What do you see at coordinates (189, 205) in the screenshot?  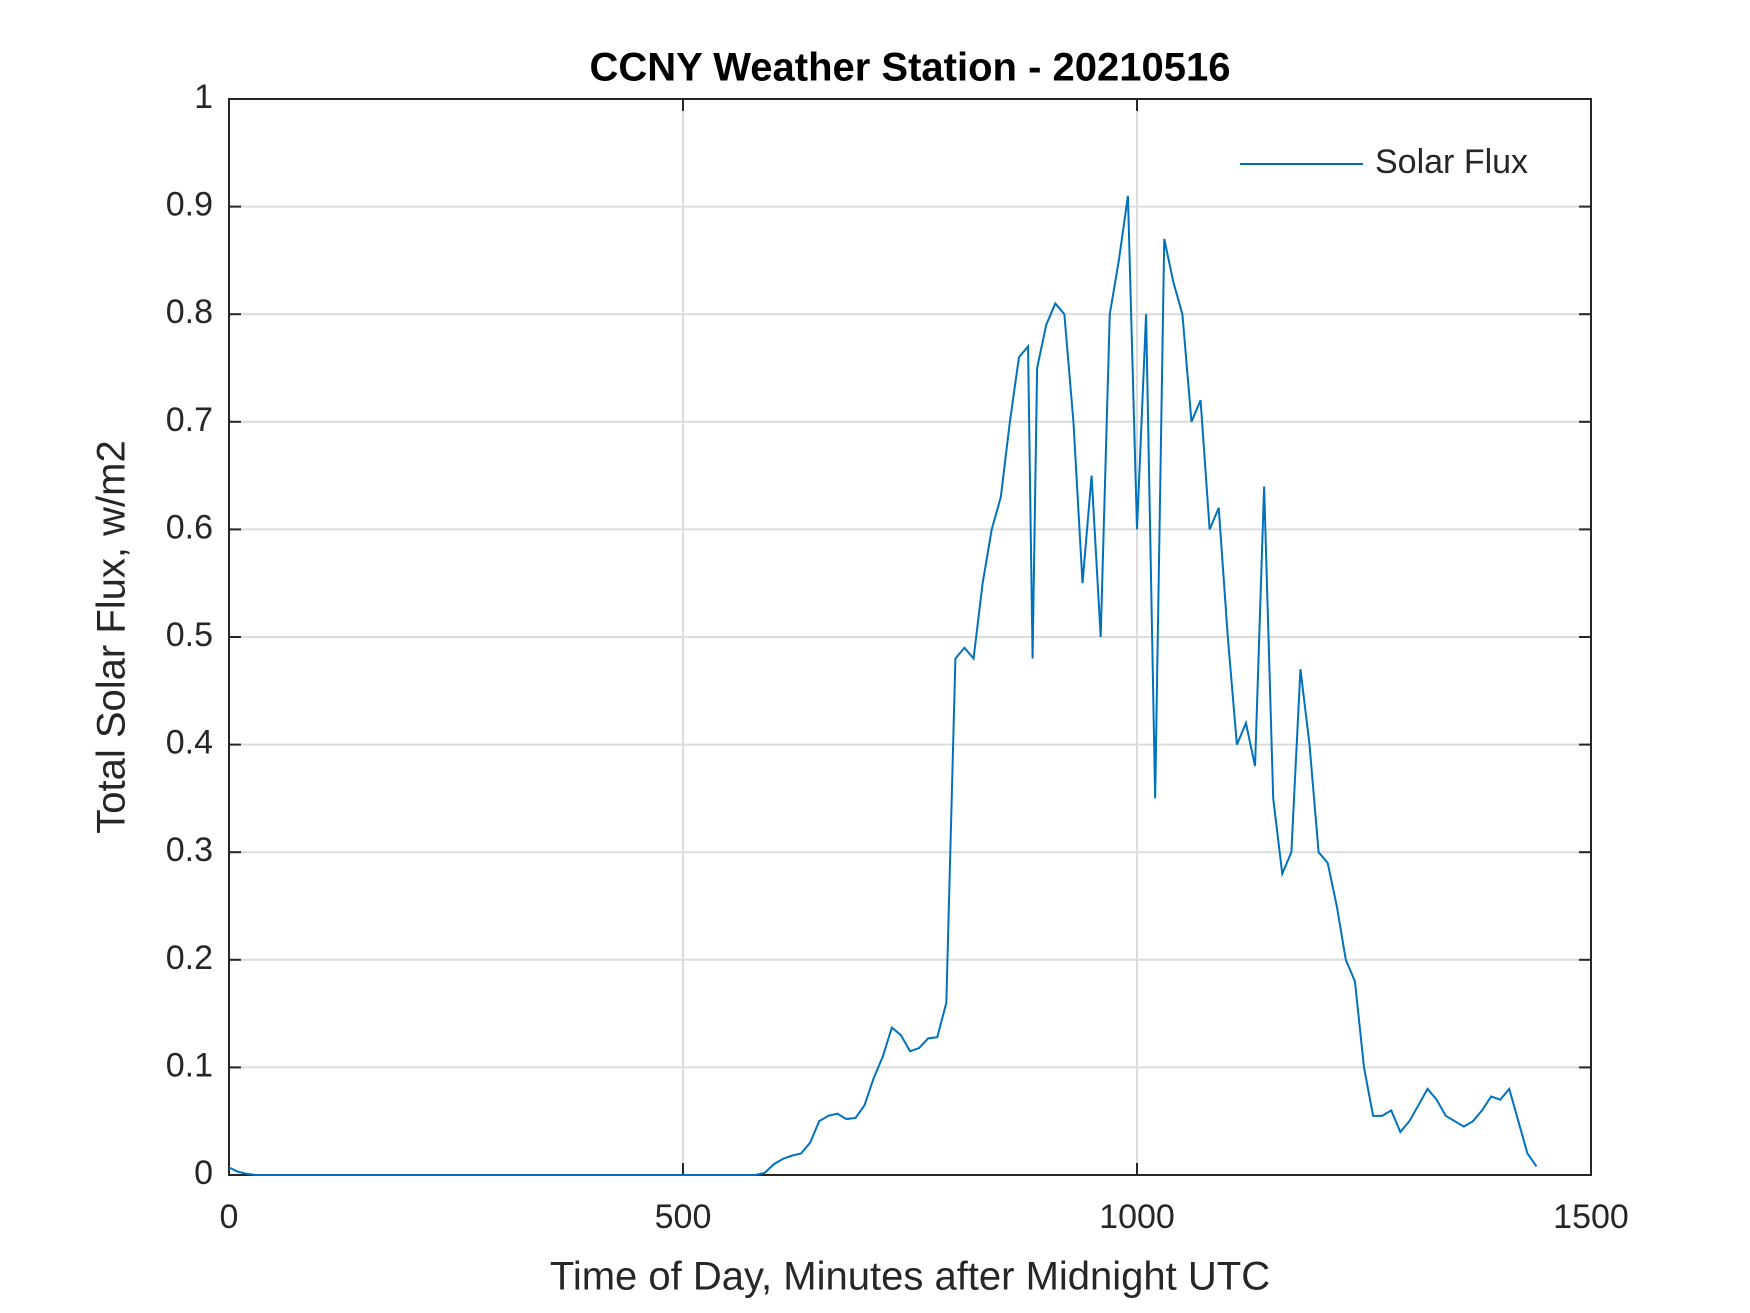 I see `y-tick-label: 0.9` at bounding box center [189, 205].